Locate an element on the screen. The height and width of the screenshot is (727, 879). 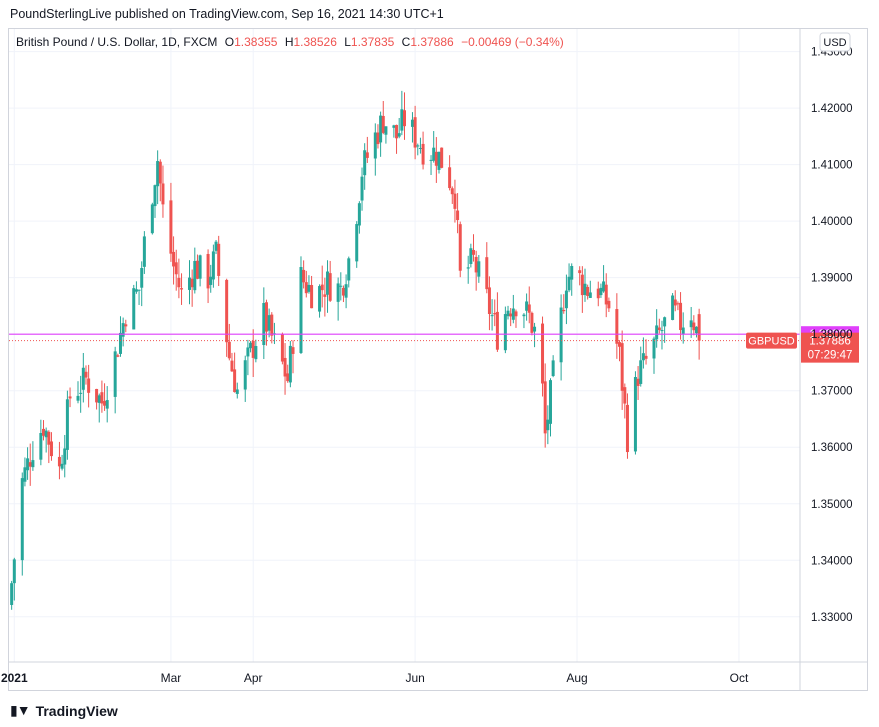
y-tick-label: 1.38000 is located at coordinates (832, 335).